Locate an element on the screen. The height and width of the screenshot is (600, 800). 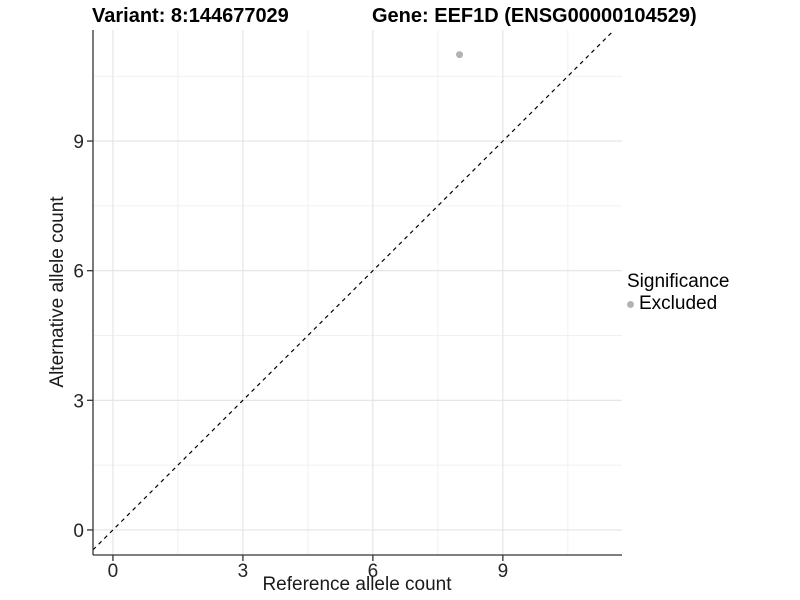
y-axis-title: Alternative allele count is located at coordinates (57, 292).